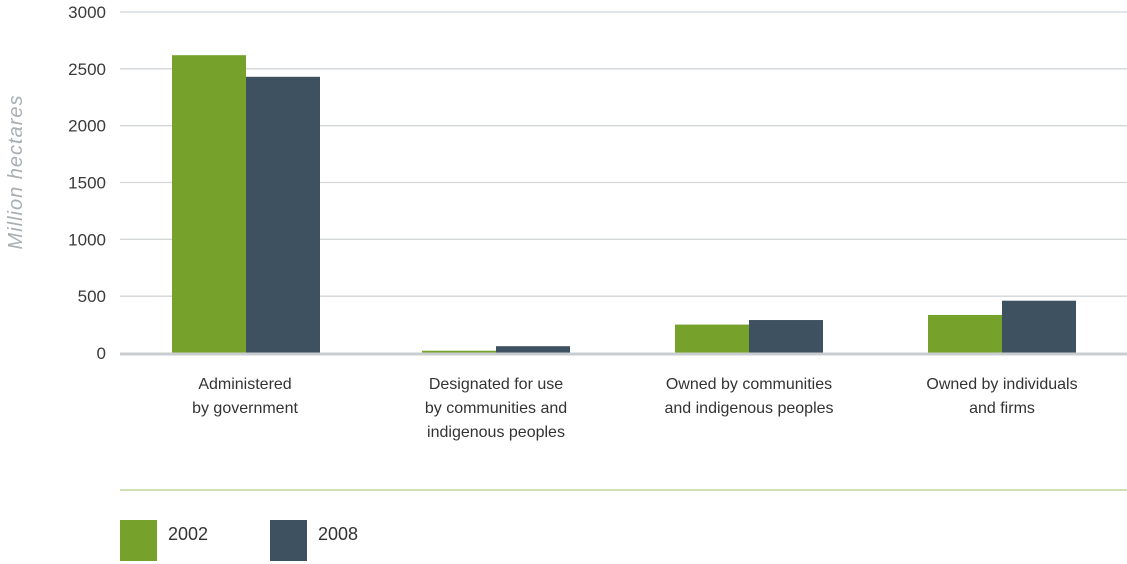 The width and height of the screenshot is (1127, 564). I want to click on legend-label-2008: 2008, so click(338, 534).